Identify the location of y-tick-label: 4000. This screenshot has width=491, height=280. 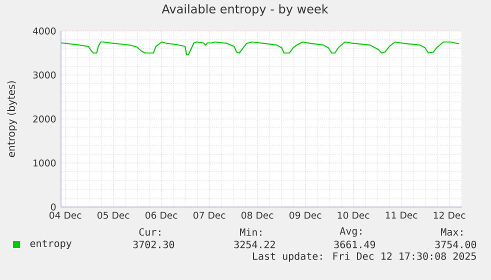
(44, 31).